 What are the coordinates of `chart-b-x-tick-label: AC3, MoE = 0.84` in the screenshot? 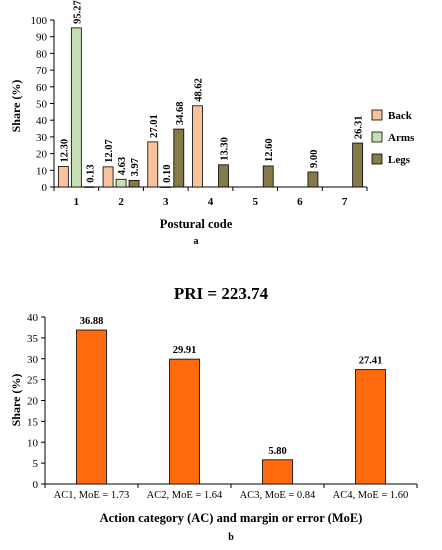 It's located at (278, 495).